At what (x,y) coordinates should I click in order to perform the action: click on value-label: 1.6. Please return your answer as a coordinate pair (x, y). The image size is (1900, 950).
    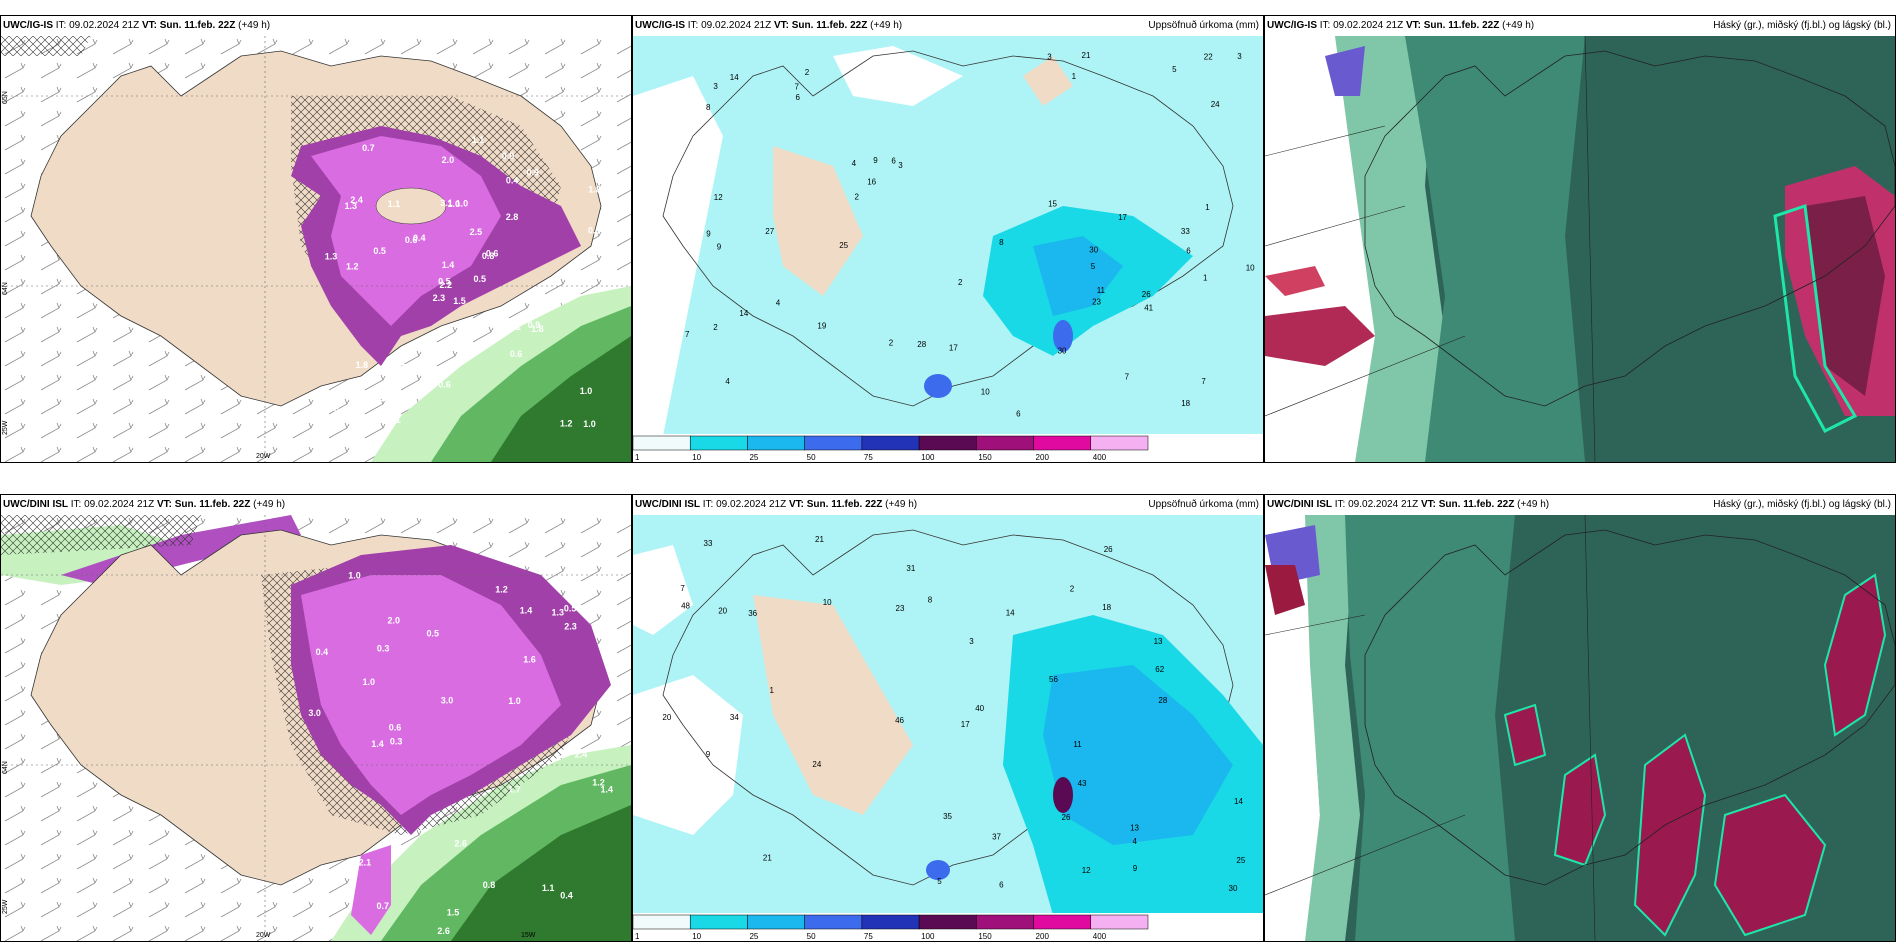
    Looking at the image, I should click on (529, 660).